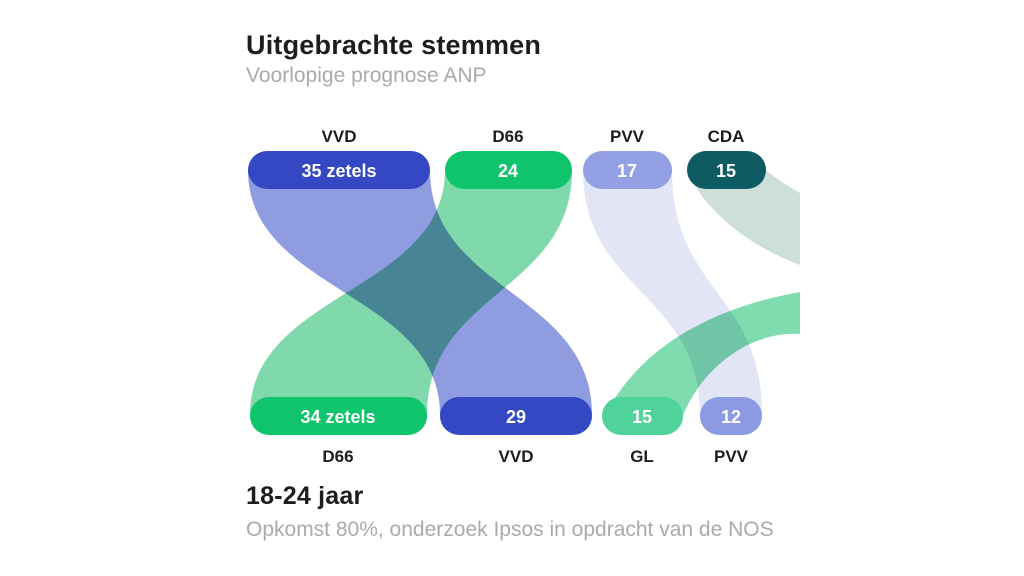 The image size is (1024, 576). I want to click on top-labels: VVD D66 PVV CDA, so click(533, 136).